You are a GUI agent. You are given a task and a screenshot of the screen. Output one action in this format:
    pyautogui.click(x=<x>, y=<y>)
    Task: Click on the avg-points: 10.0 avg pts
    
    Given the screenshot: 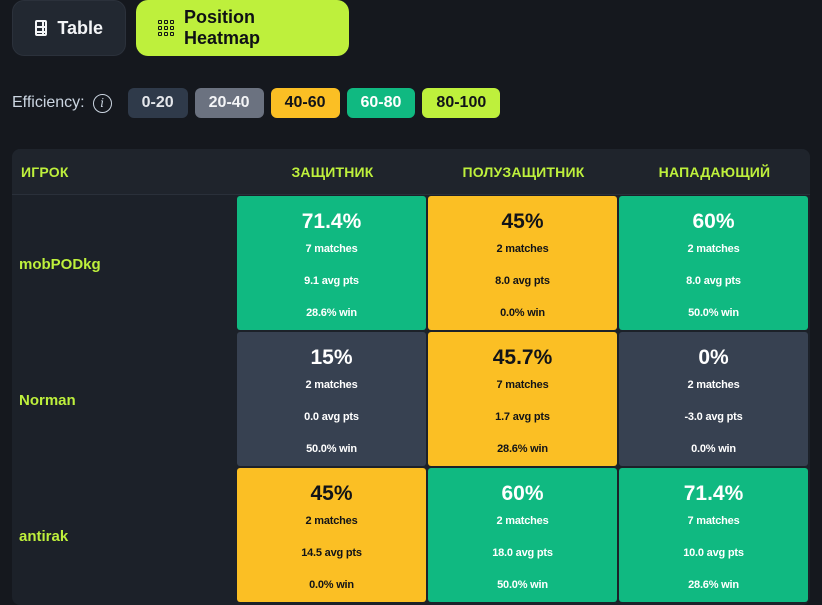 What is the action you would take?
    pyautogui.click(x=713, y=553)
    